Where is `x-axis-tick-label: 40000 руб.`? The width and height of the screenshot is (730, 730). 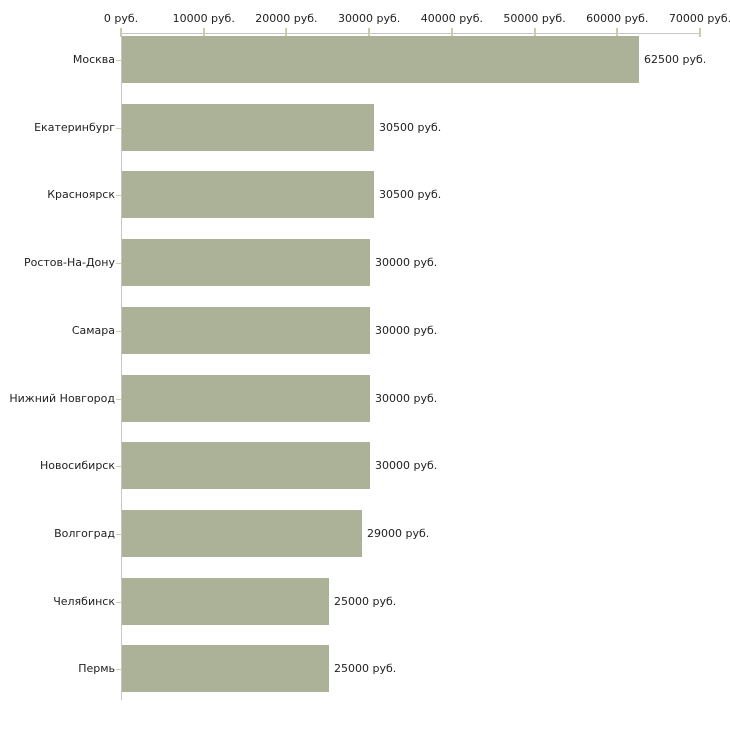 x-axis-tick-label: 40000 руб. is located at coordinates (451, 18).